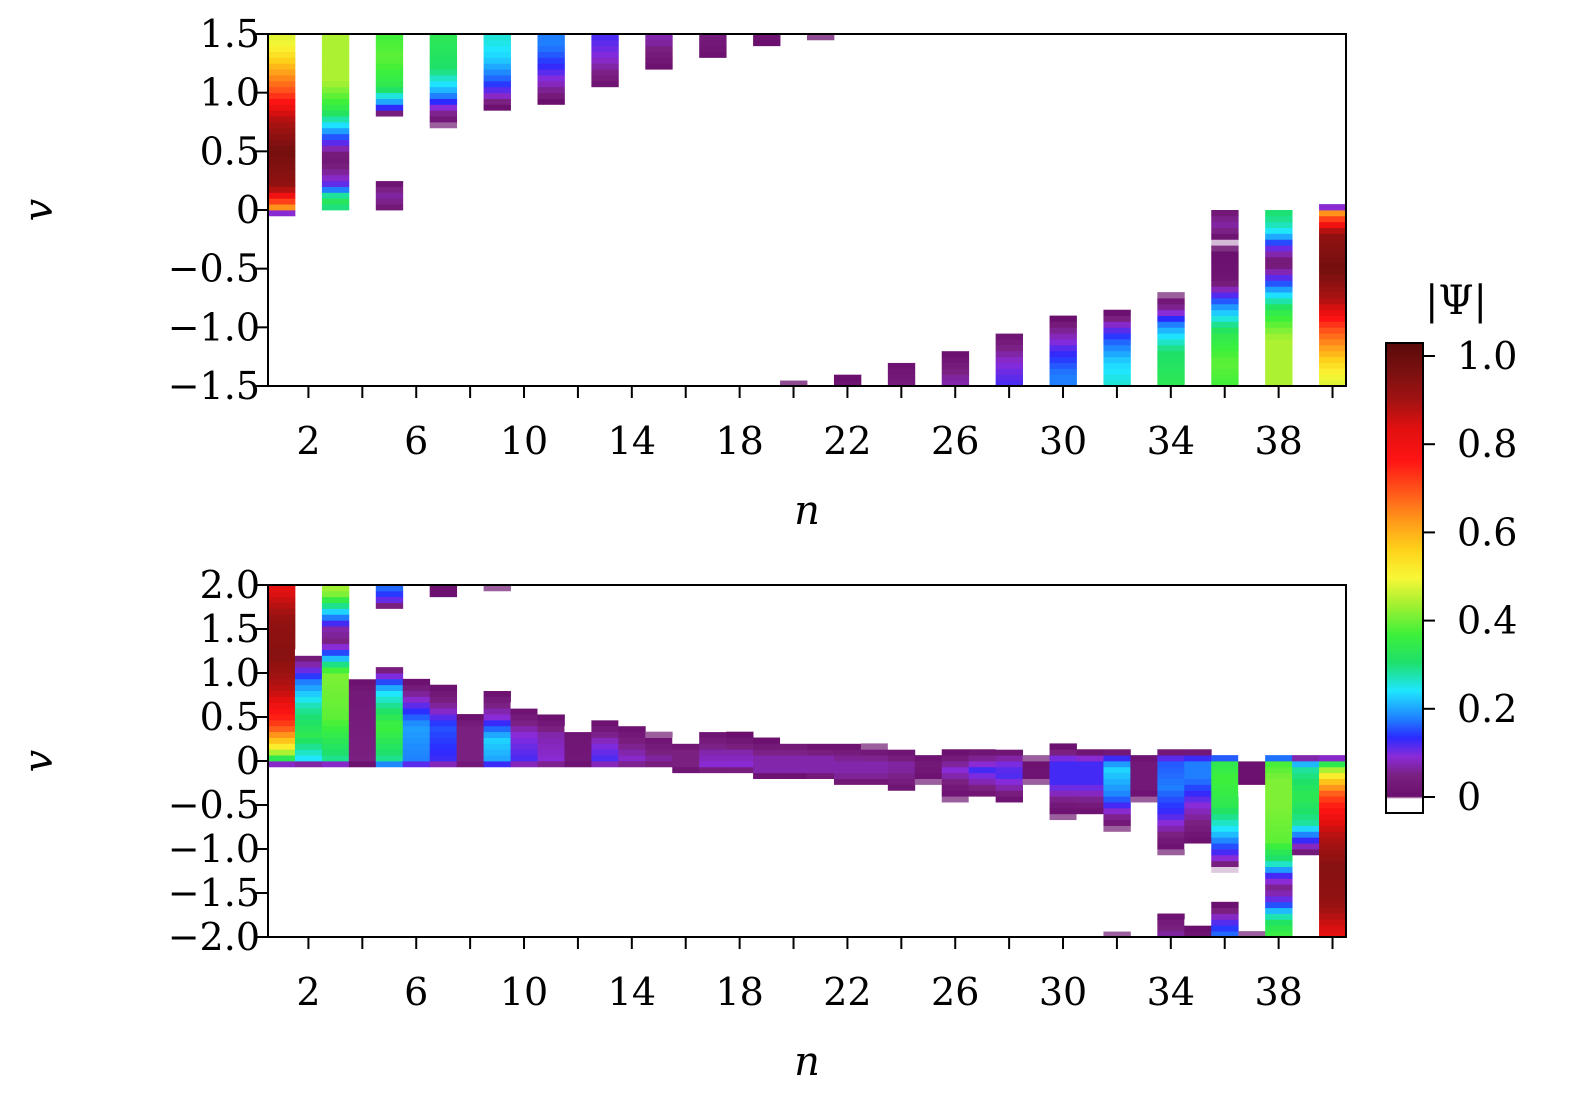 This screenshot has height=1102, width=1575. What do you see at coordinates (632, 992) in the screenshot?
I see `x-tick-label: 14` at bounding box center [632, 992].